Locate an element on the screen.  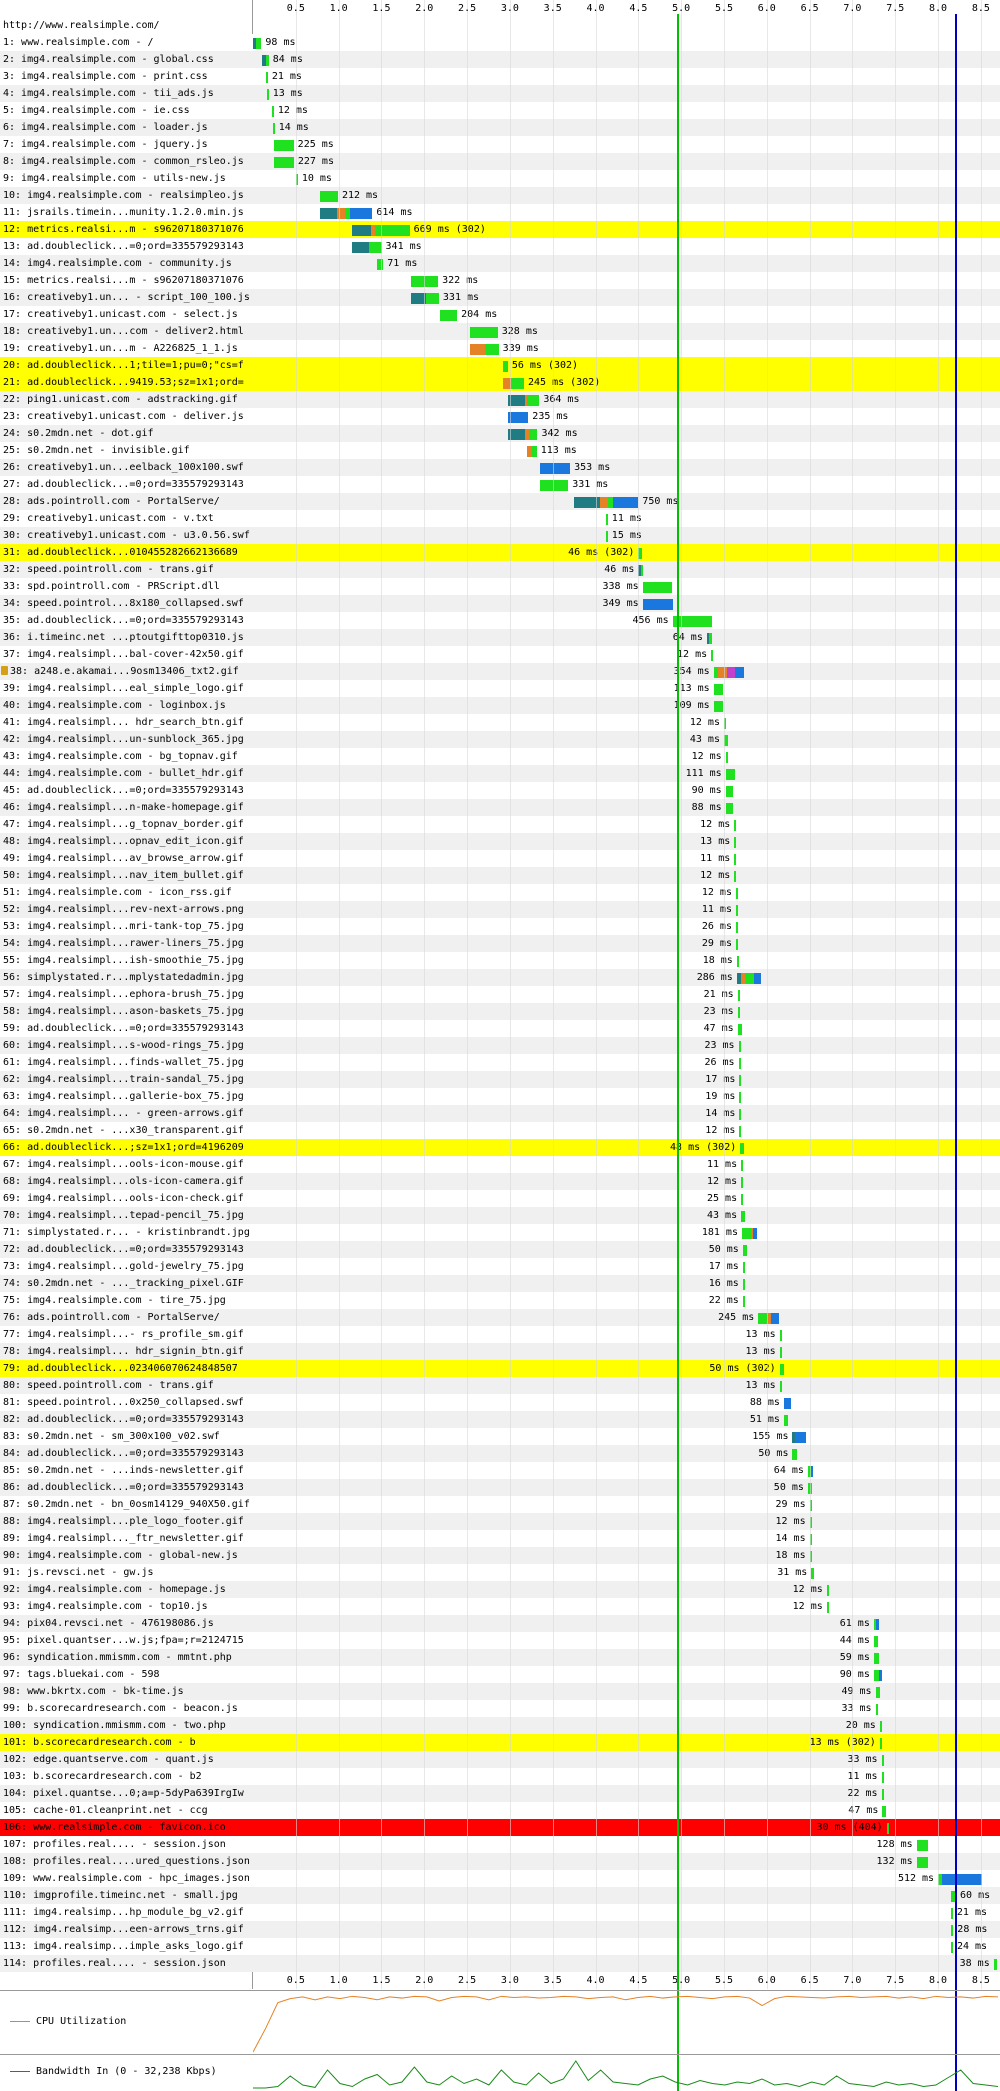
request-duration: 245 ms (302) is located at coordinates (564, 382).